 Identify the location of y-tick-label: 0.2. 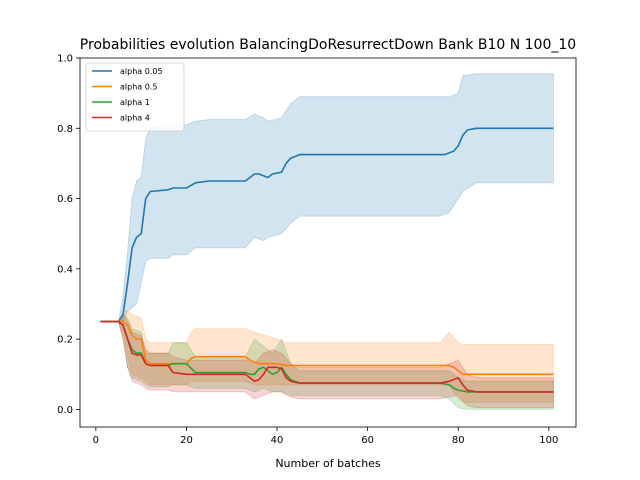
(65, 340).